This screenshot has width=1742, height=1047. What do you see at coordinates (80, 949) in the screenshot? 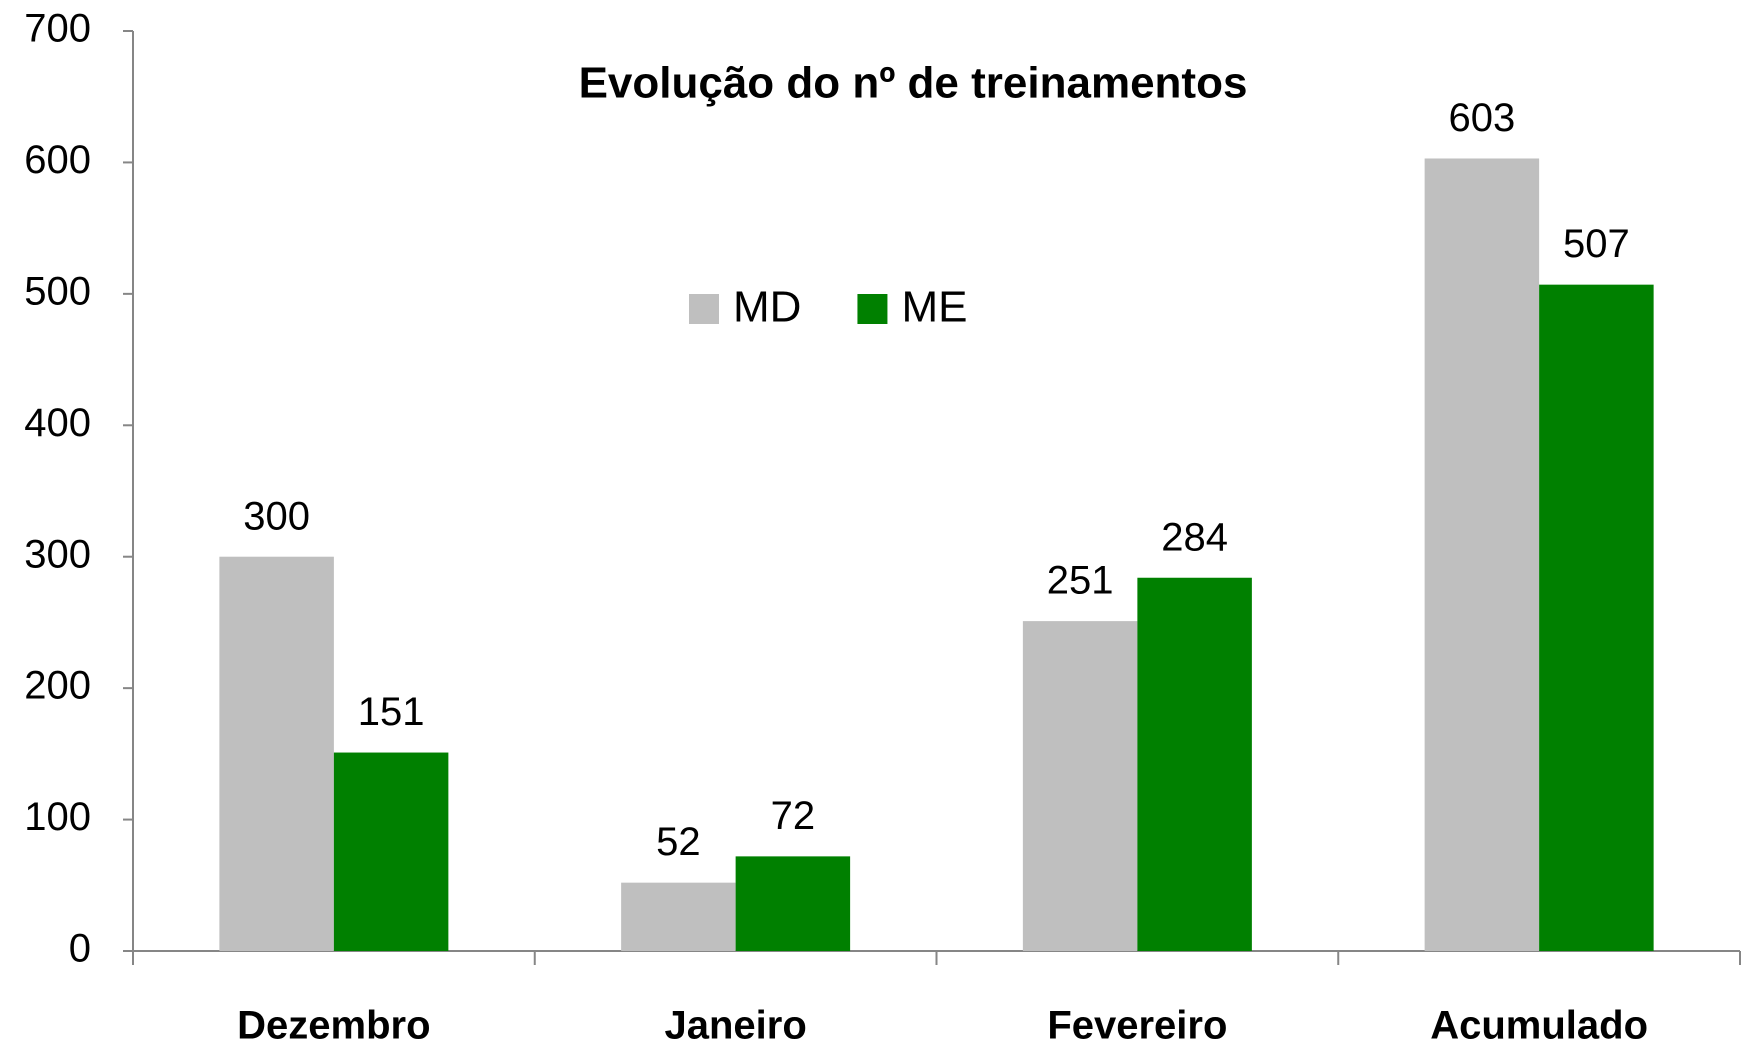
I see `y-tick-label: 0` at bounding box center [80, 949].